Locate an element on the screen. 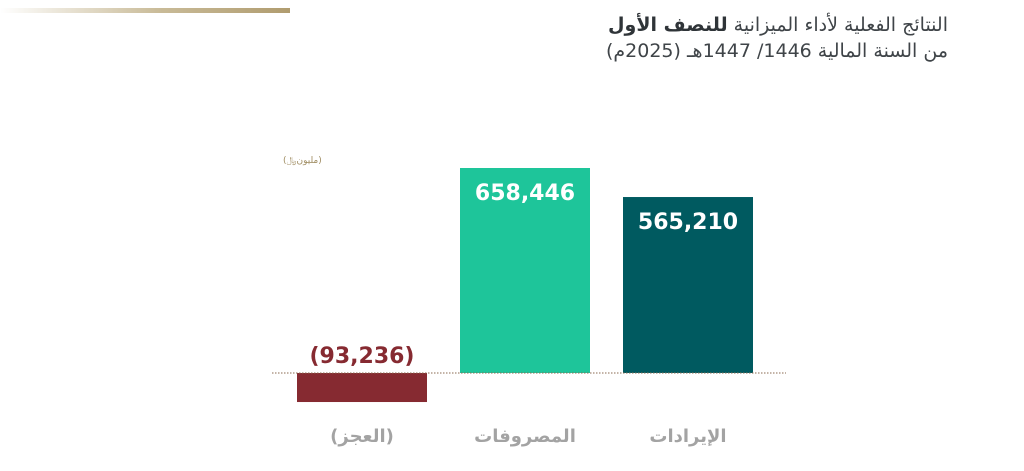  title-bold-part: للنصف الأول is located at coordinates (668, 25).